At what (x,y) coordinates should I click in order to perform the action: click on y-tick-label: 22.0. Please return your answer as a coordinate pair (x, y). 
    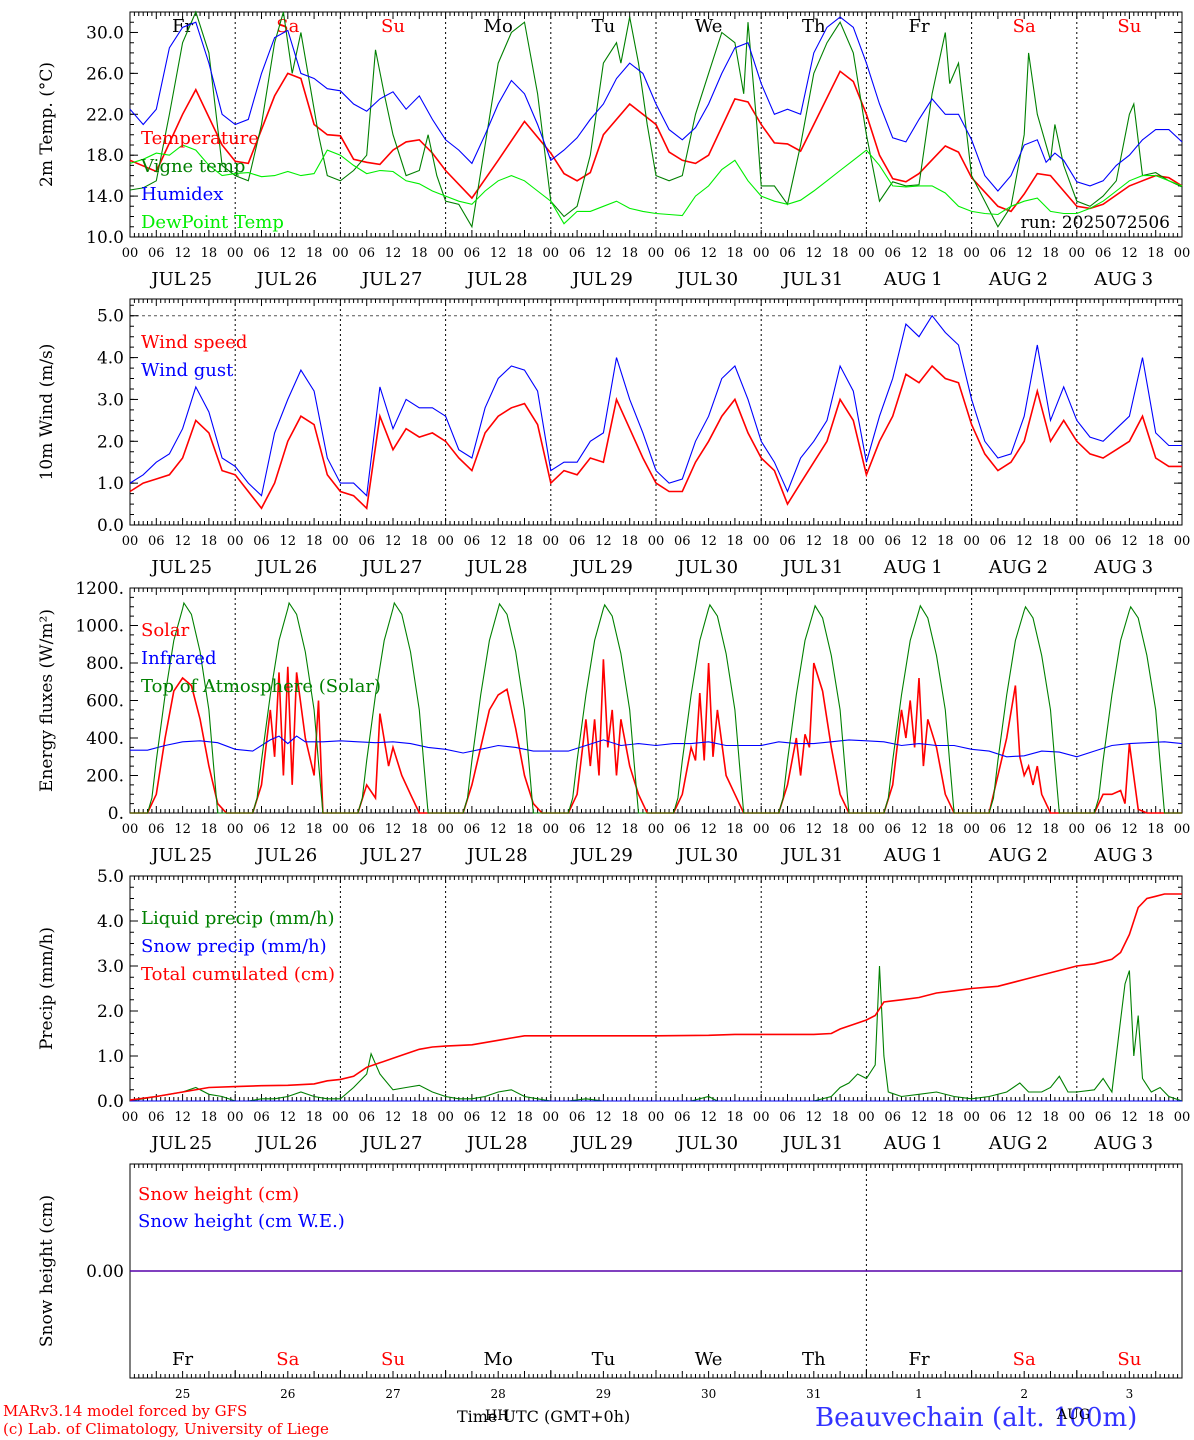
    Looking at the image, I should click on (105, 115).